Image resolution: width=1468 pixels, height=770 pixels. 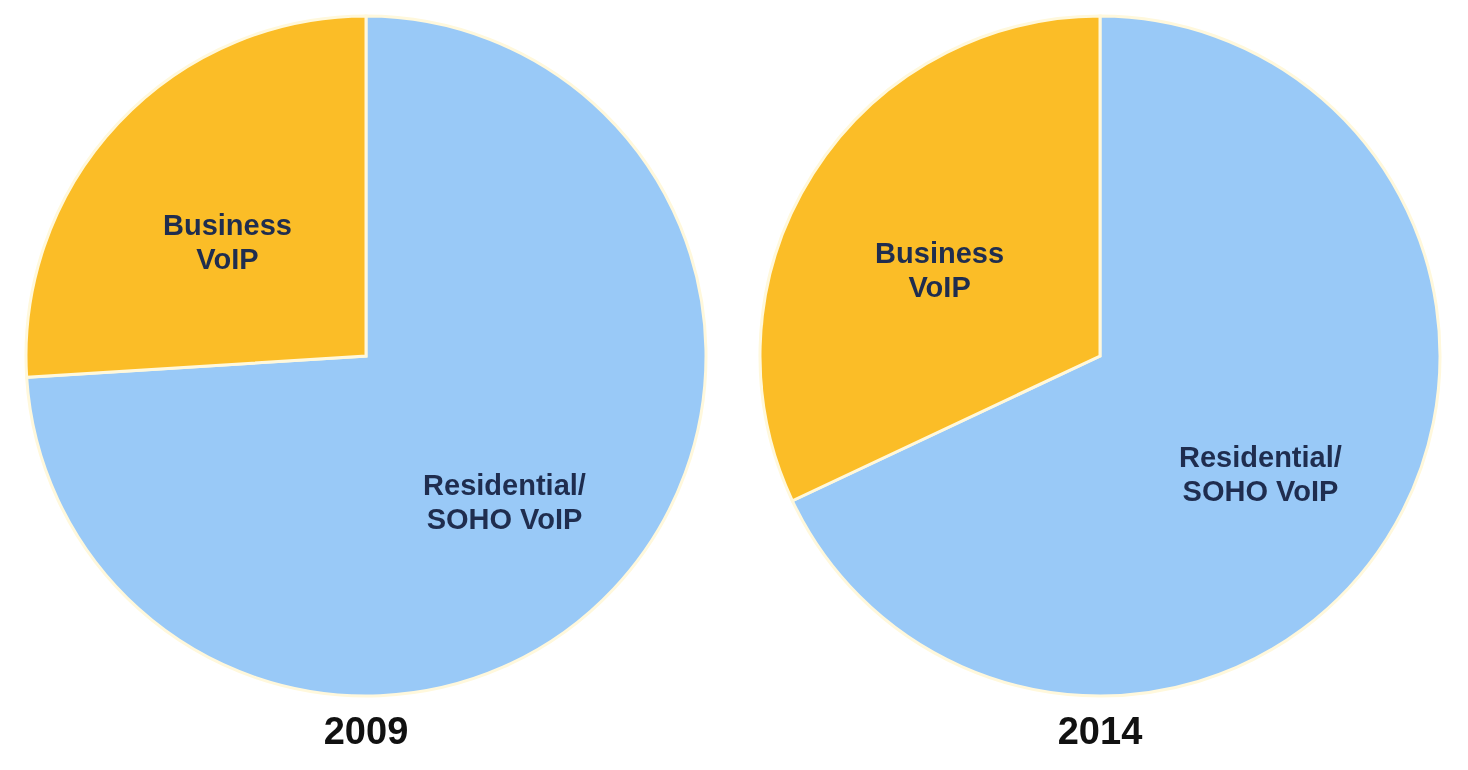 I want to click on text: 2014, so click(x=1100, y=731).